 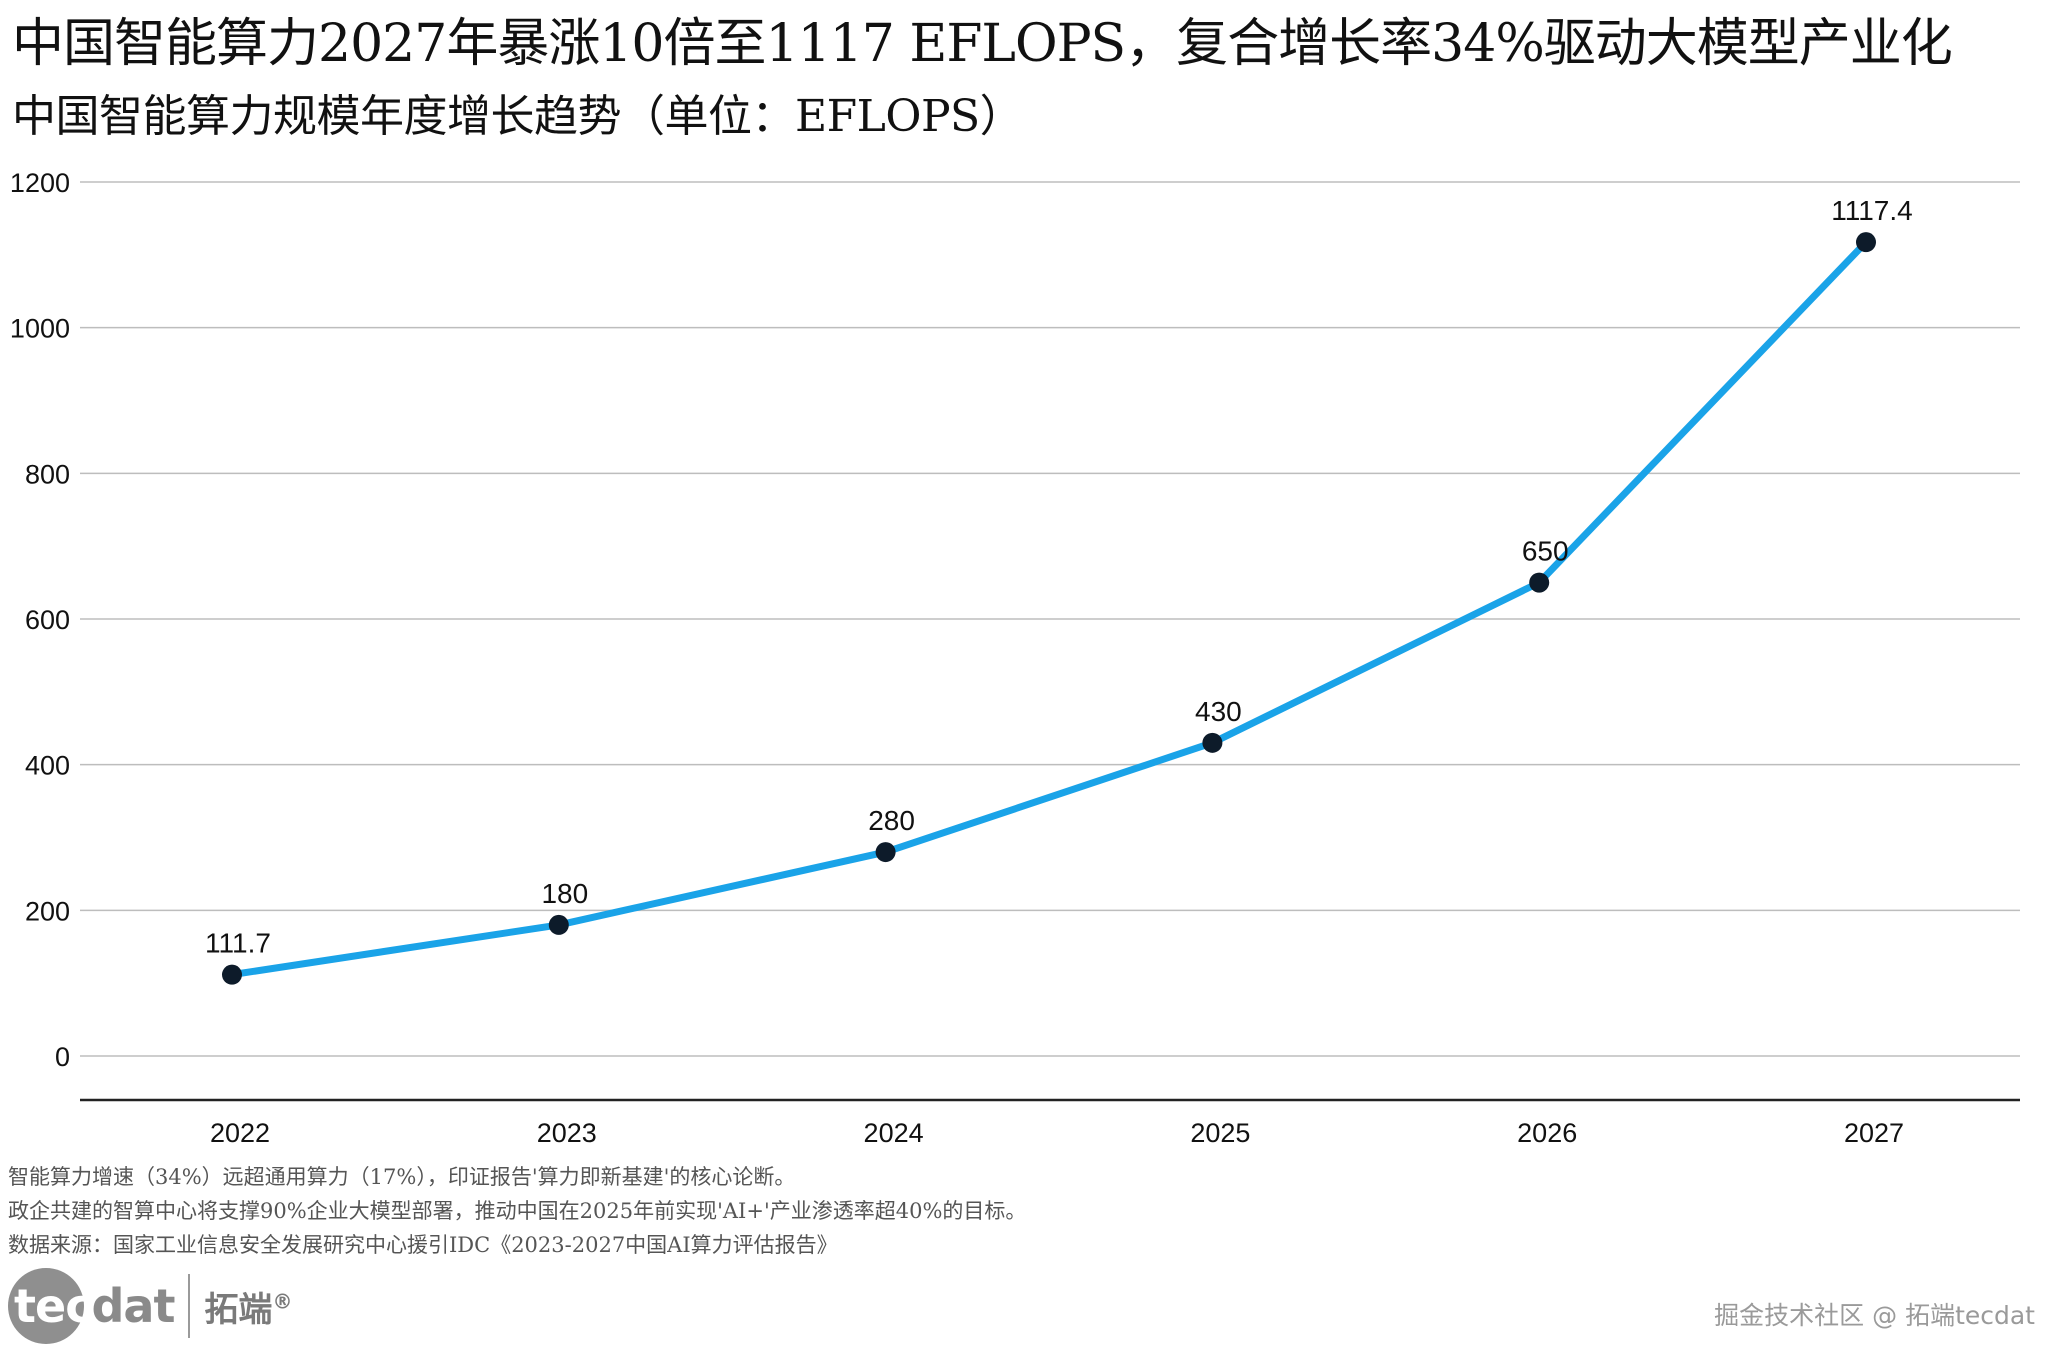 I want to click on y-tick-label: 400, so click(x=47, y=766).